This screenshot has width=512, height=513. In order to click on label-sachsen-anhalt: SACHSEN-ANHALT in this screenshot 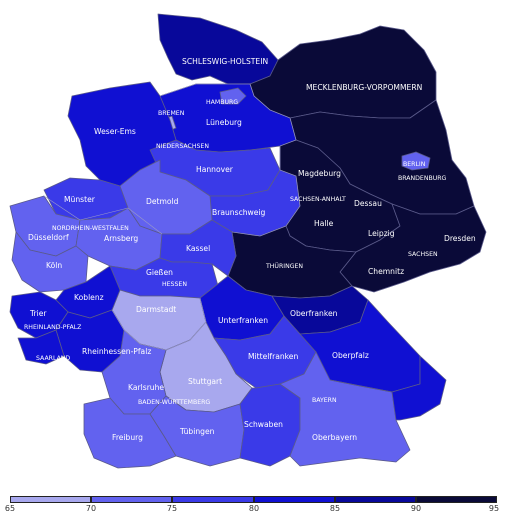, I will do `click(318, 199)`.